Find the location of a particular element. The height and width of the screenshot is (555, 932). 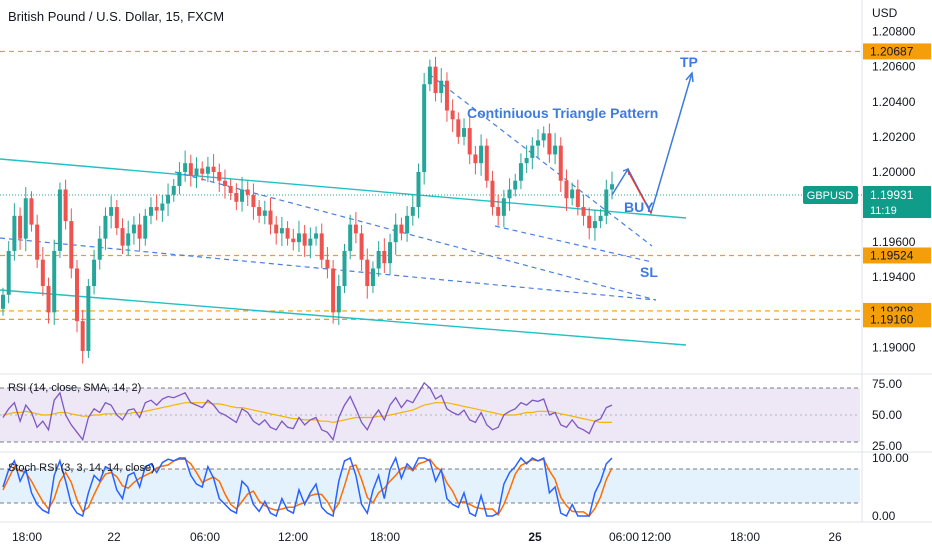

time-tick-label: 18:00 is located at coordinates (27, 537).